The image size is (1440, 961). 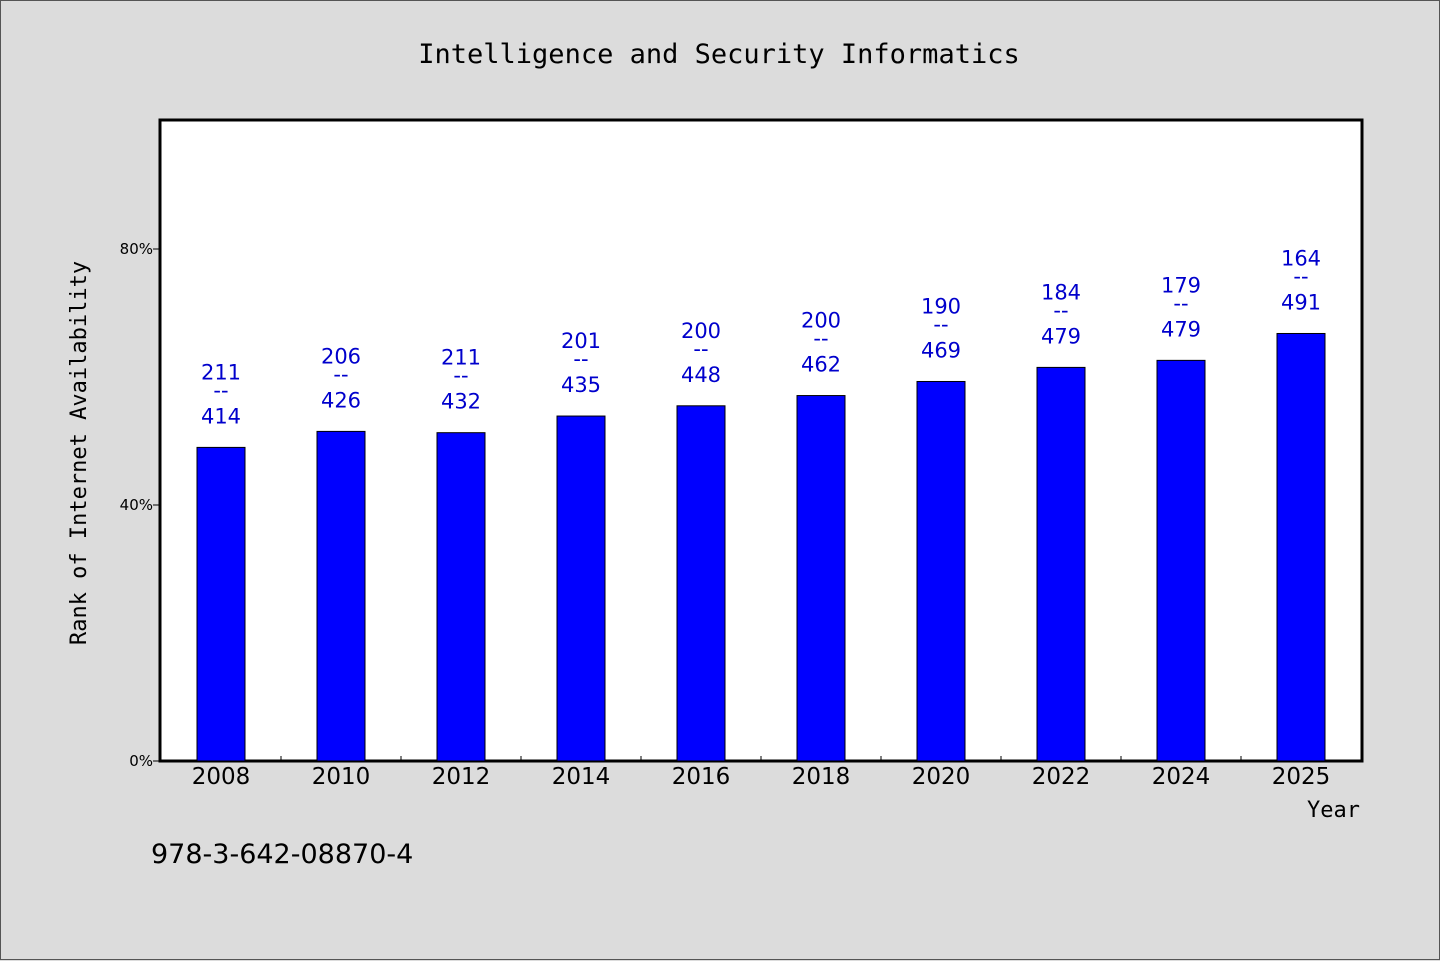 I want to click on bar-2022, so click(x=1061, y=564).